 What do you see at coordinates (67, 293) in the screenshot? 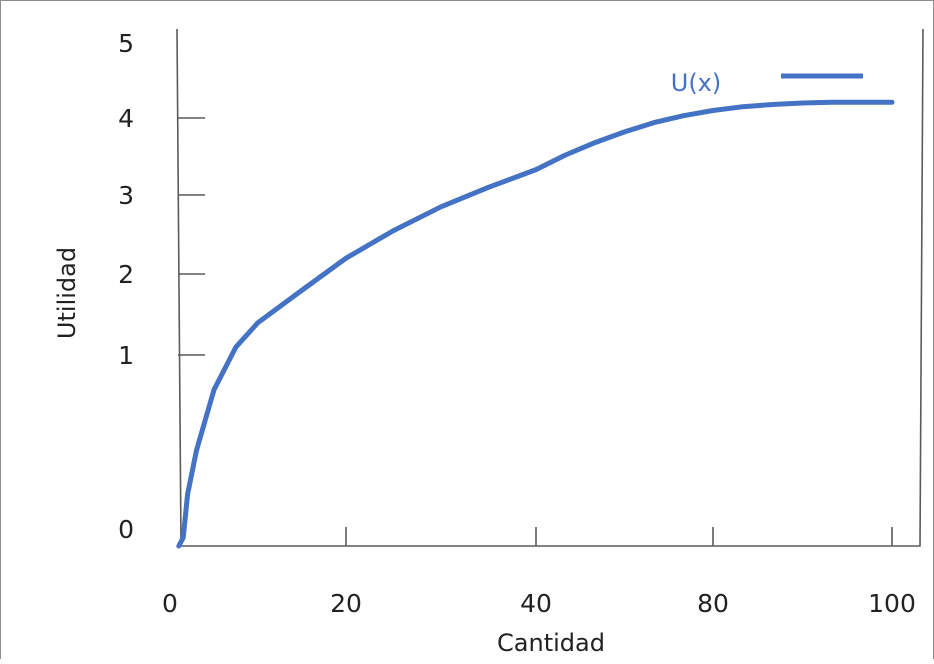
I see `y-axis-label: Utilidad` at bounding box center [67, 293].